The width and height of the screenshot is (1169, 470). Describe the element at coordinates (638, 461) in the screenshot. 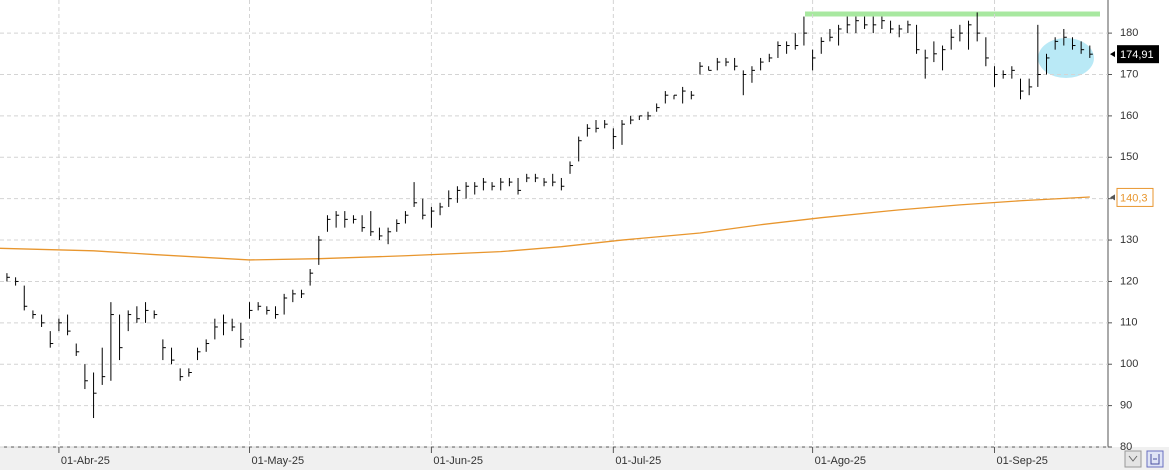

I see `x-tick-label: 01-Jul-25` at that location.